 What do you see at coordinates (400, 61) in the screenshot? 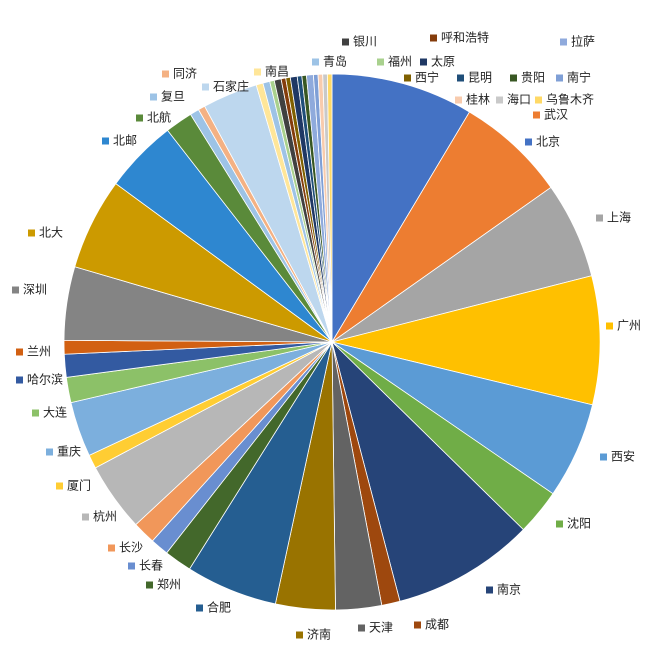
I see `slice-label: 福州` at bounding box center [400, 61].